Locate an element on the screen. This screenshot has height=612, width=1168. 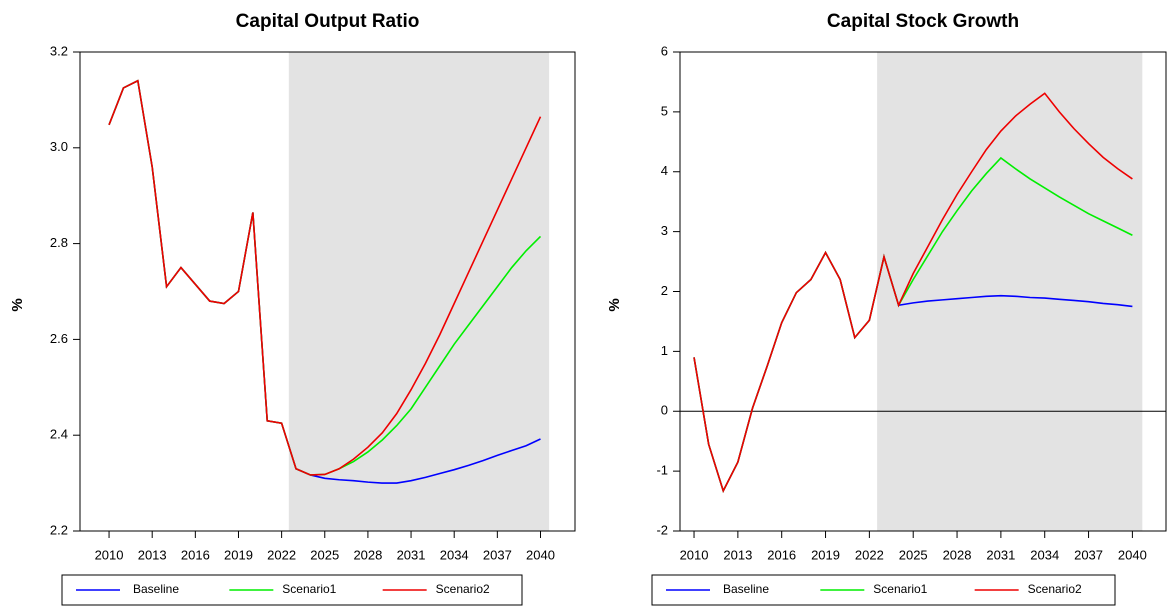
y-tick-label: -1 is located at coordinates (662, 470).